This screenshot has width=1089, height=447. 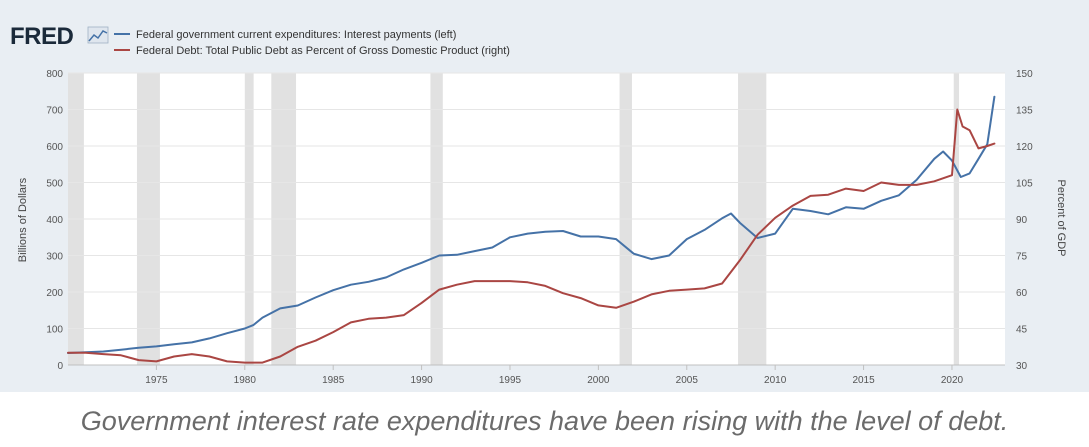 I want to click on line-chart-icon, so click(x=98, y=35).